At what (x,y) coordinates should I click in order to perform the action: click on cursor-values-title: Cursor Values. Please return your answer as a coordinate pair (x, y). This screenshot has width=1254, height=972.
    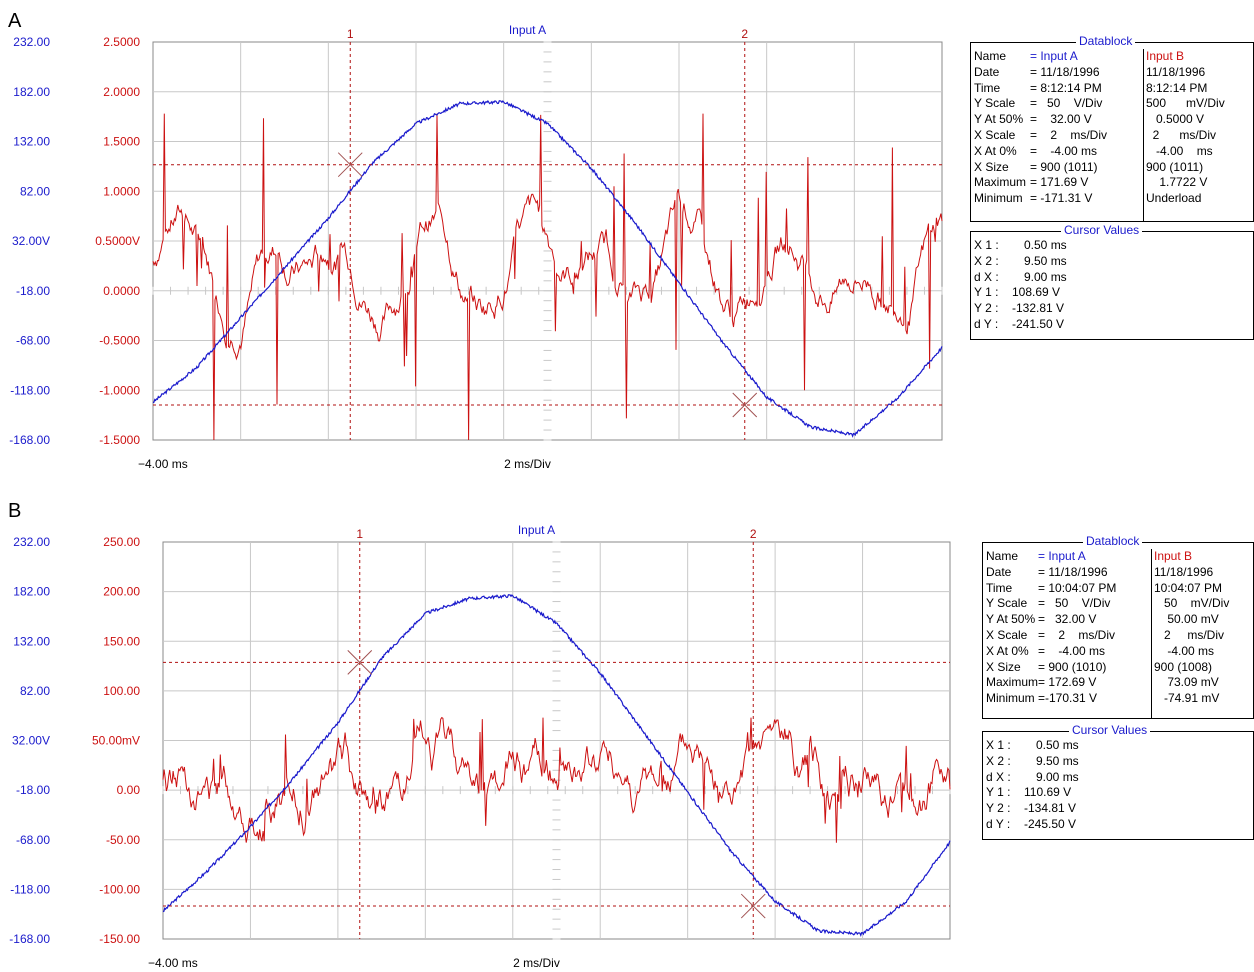
    Looking at the image, I should click on (1102, 230).